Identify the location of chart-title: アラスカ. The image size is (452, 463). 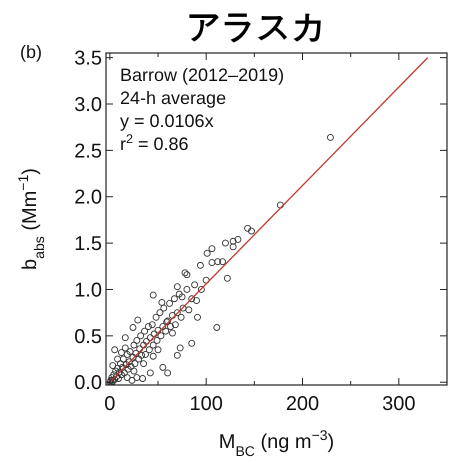
(256, 27).